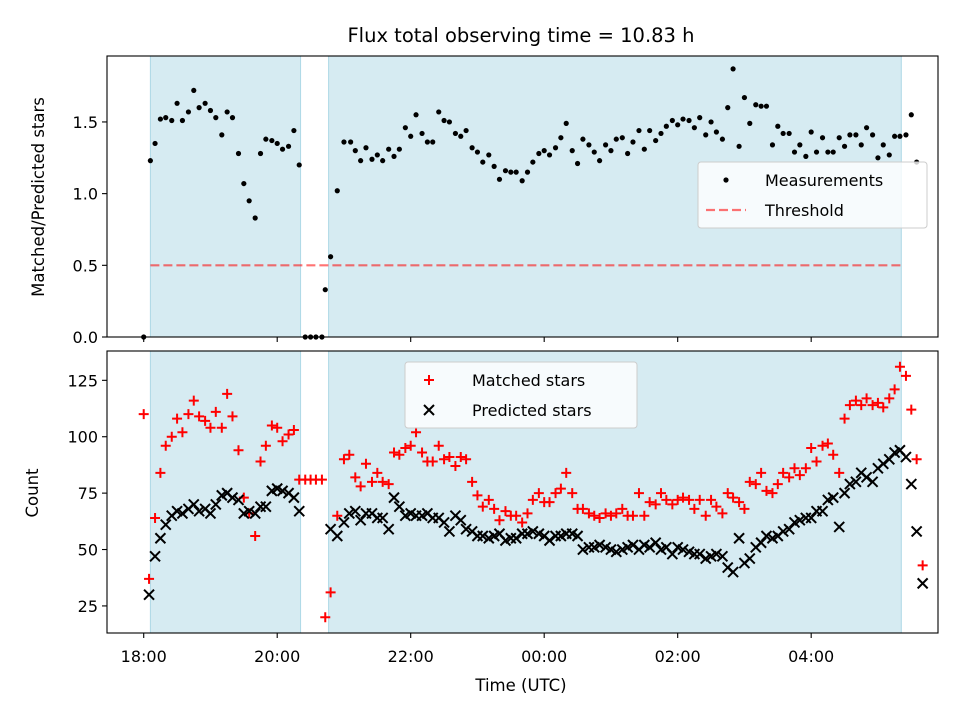  I want to click on legend-label: Measurements, so click(824, 180).